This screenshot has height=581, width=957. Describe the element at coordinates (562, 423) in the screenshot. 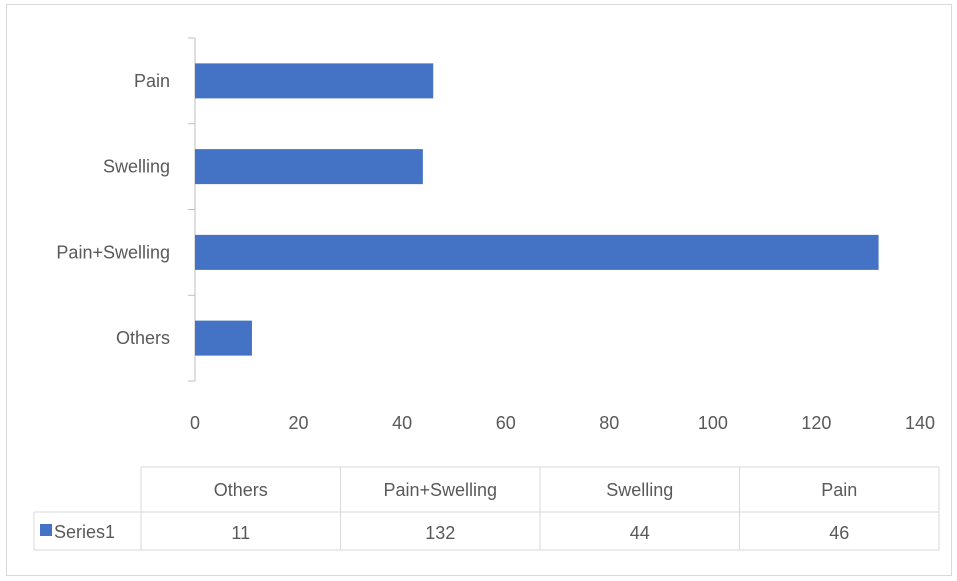

I see `x-tick-labels: 0 20 40 60 80 100 120 140` at that location.